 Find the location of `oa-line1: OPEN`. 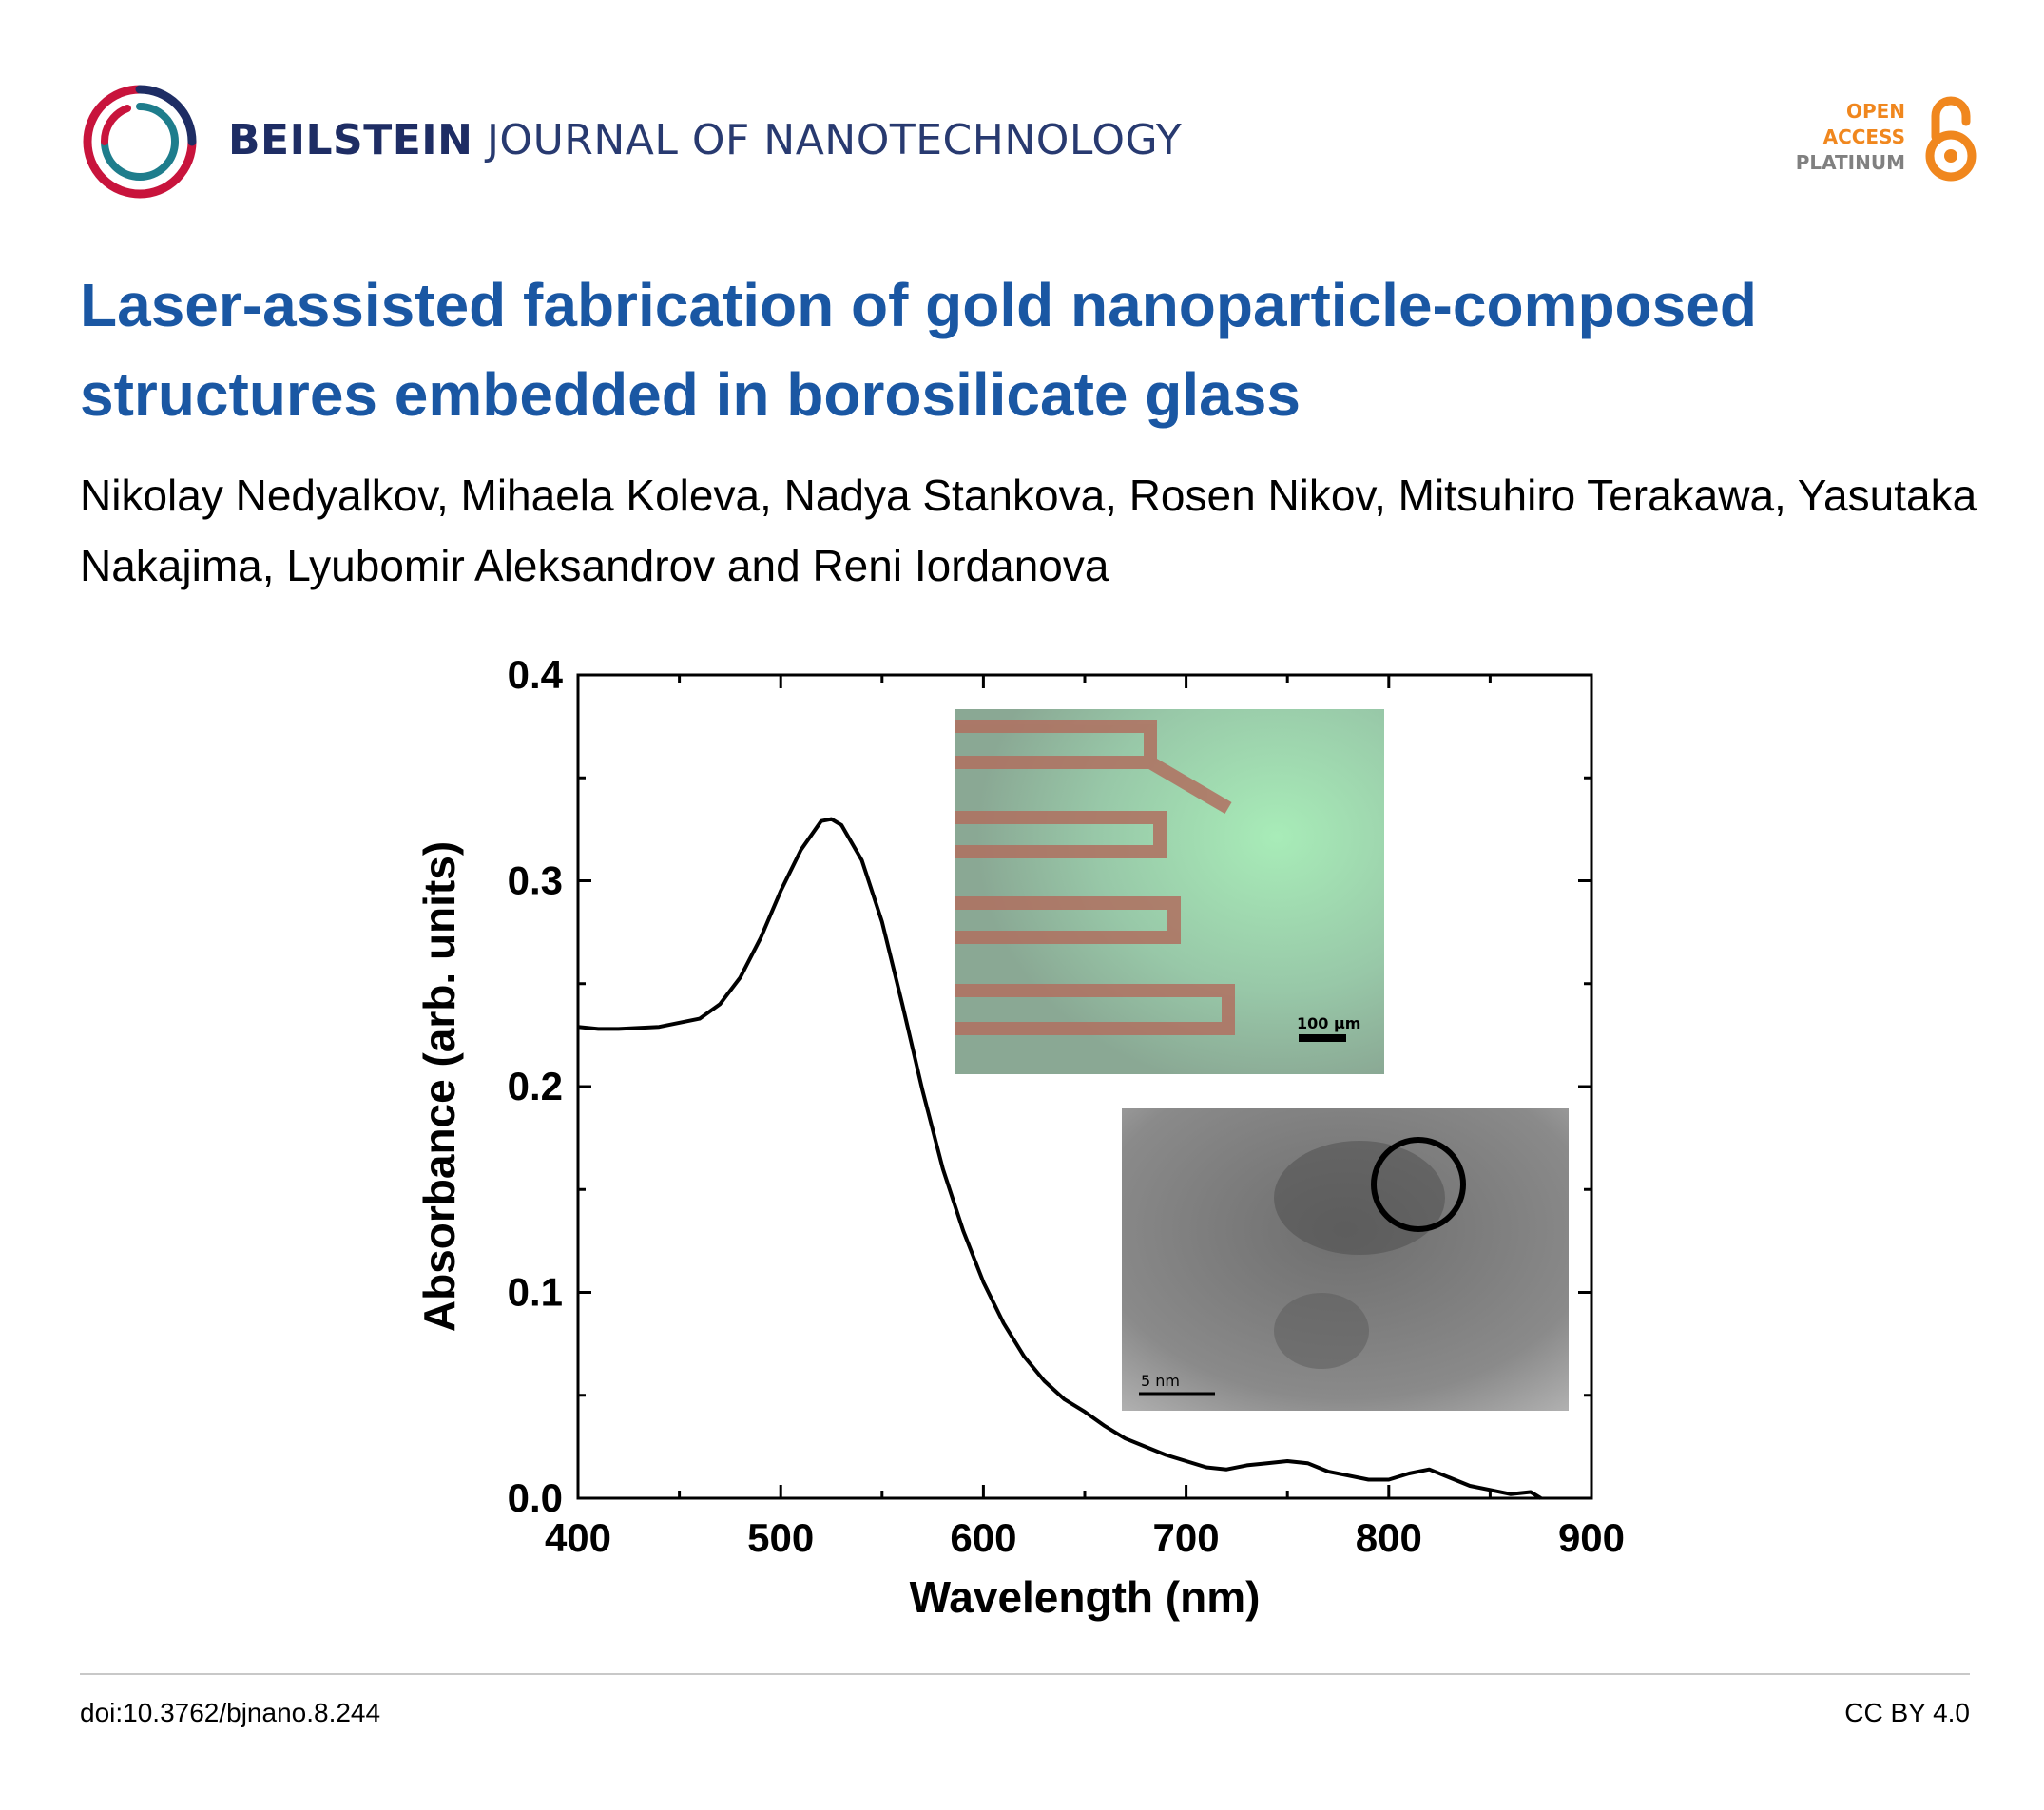

oa-line1: OPEN is located at coordinates (1875, 111).